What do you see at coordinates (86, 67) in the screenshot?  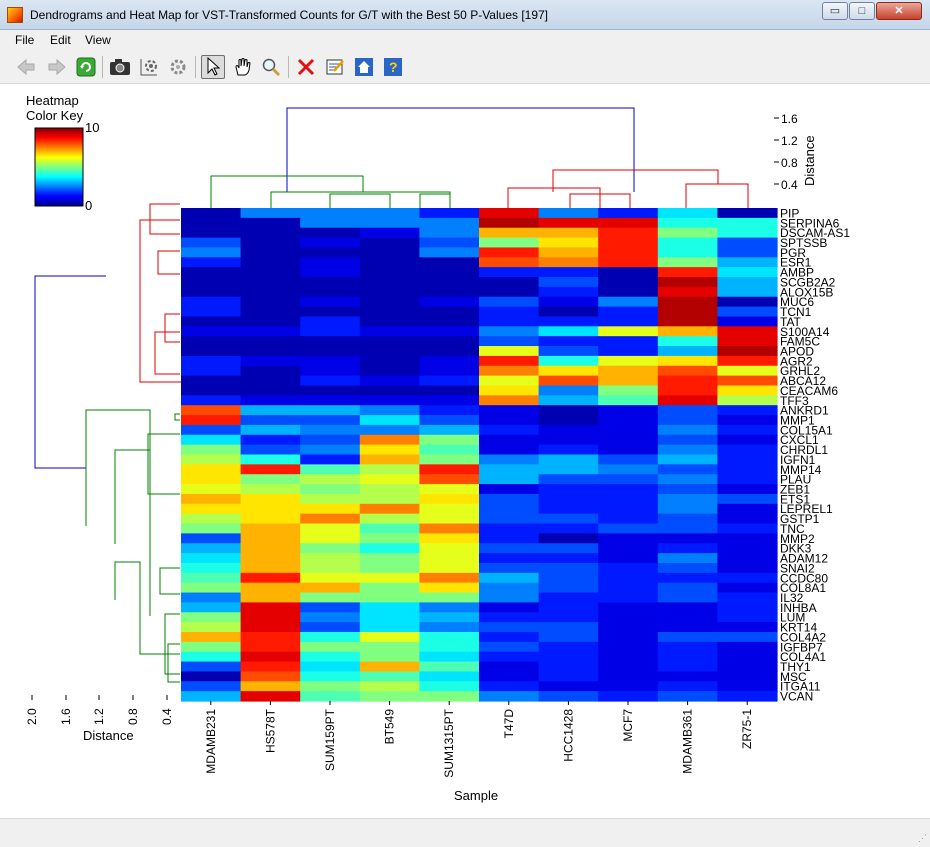 I see `refresh-icon` at bounding box center [86, 67].